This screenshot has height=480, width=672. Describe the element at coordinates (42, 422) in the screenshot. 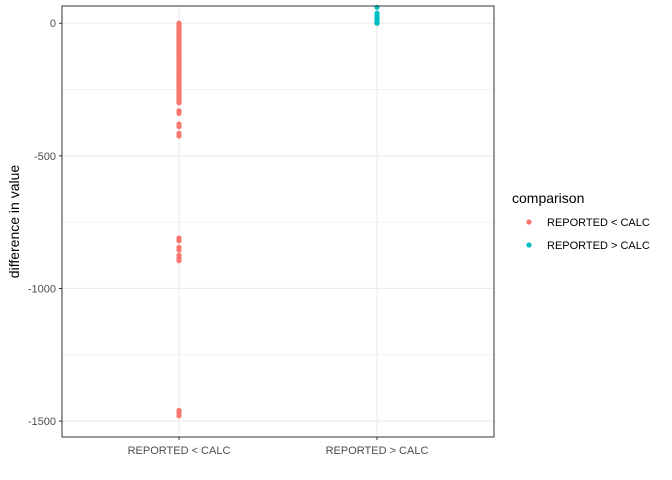

I see `y-tick-label: -1500` at that location.